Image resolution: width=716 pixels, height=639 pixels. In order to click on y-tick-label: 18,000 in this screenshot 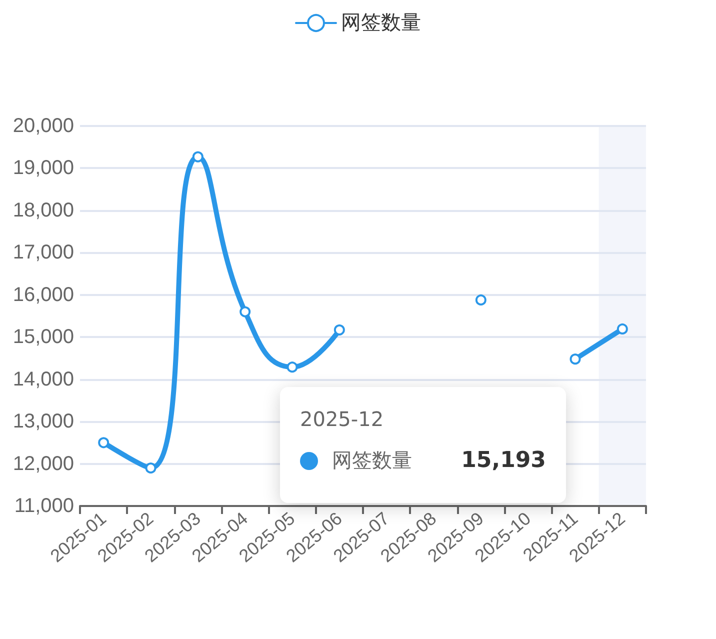, I will do `click(43, 210)`.